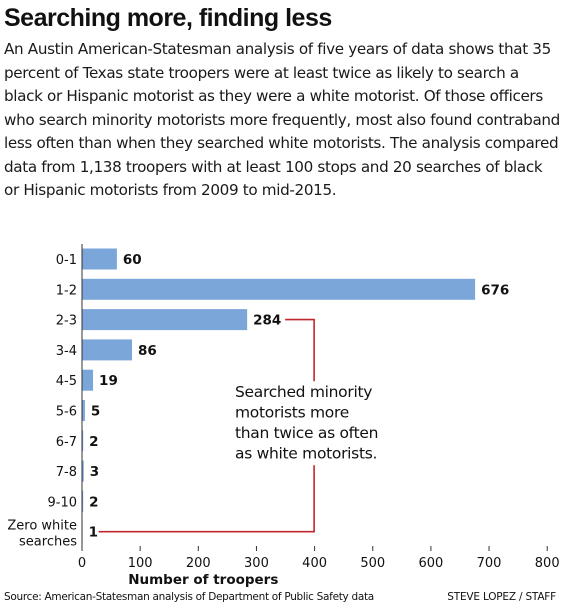 This screenshot has width=564, height=610. Describe the element at coordinates (93, 533) in the screenshot. I see `value-label: 1` at that location.